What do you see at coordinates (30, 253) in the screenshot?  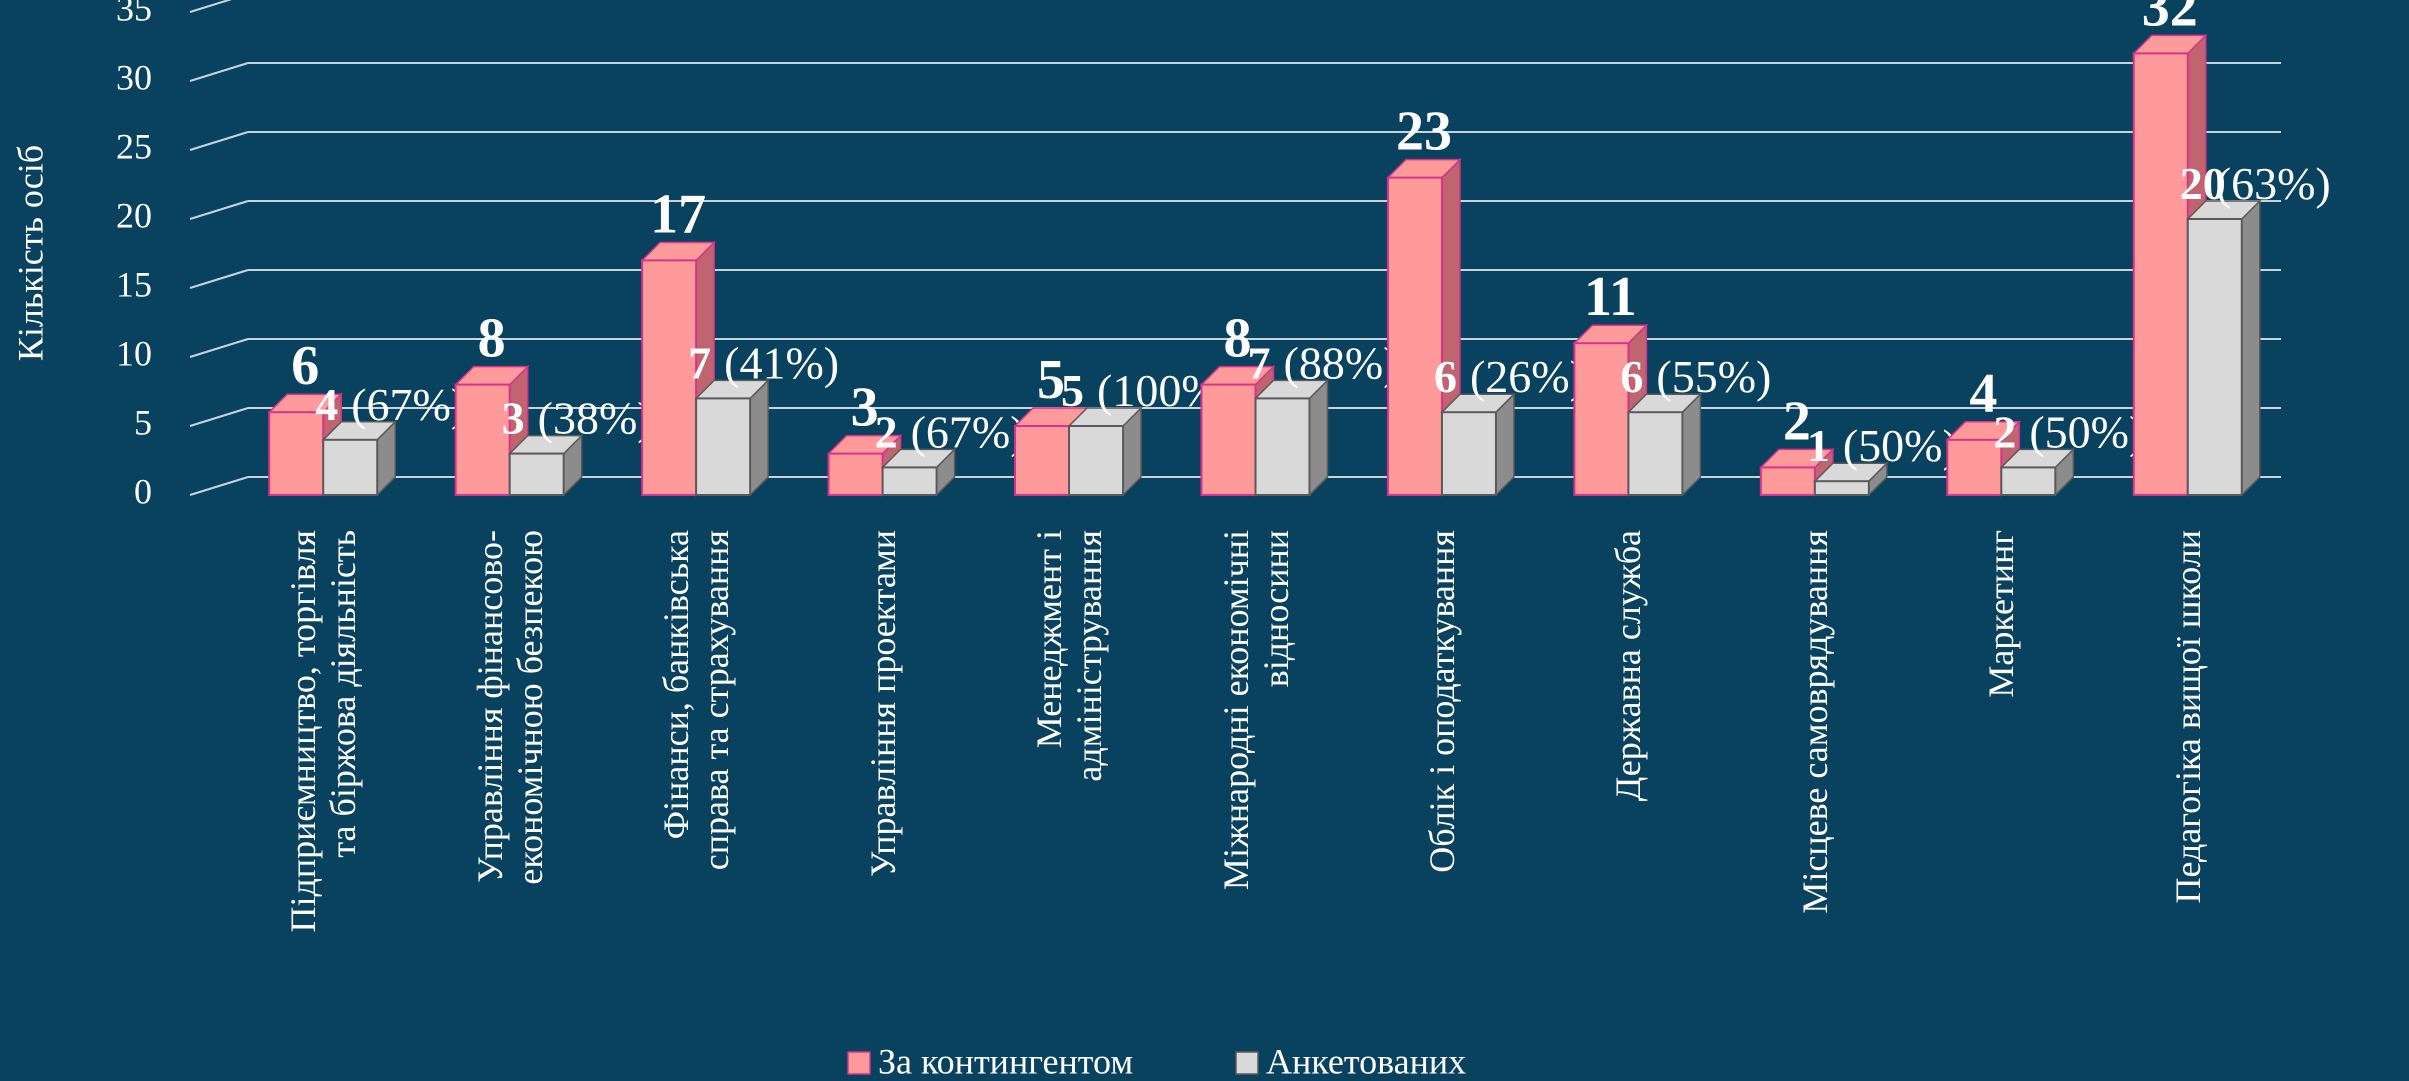 I see `y-axis-title: Кількість осіб` at bounding box center [30, 253].